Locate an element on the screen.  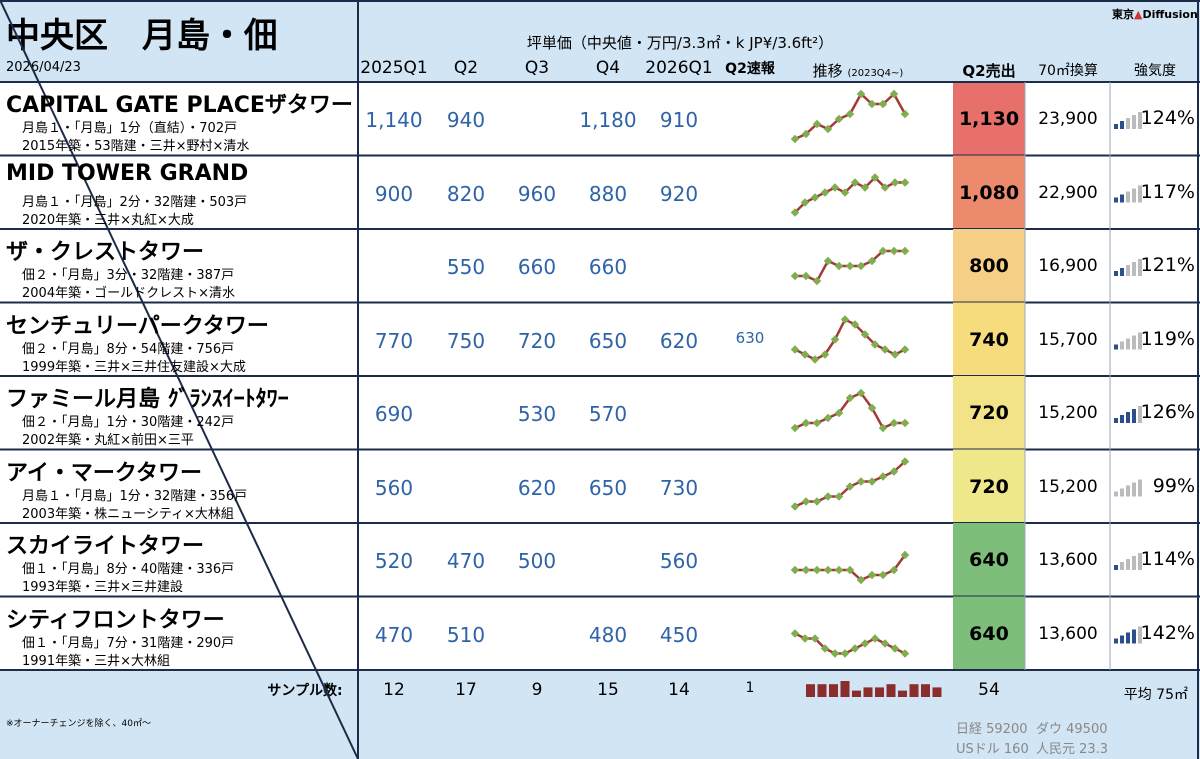
q2-cell is located at coordinates (989, 486).